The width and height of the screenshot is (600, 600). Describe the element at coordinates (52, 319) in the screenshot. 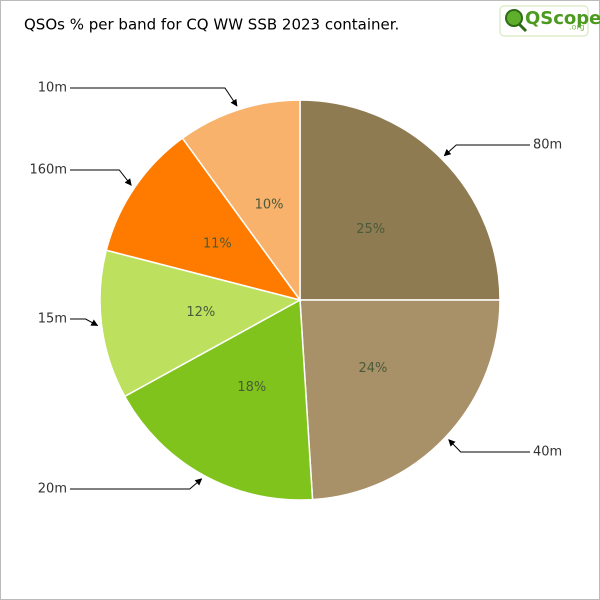

I see `slice-label: 15m` at that location.